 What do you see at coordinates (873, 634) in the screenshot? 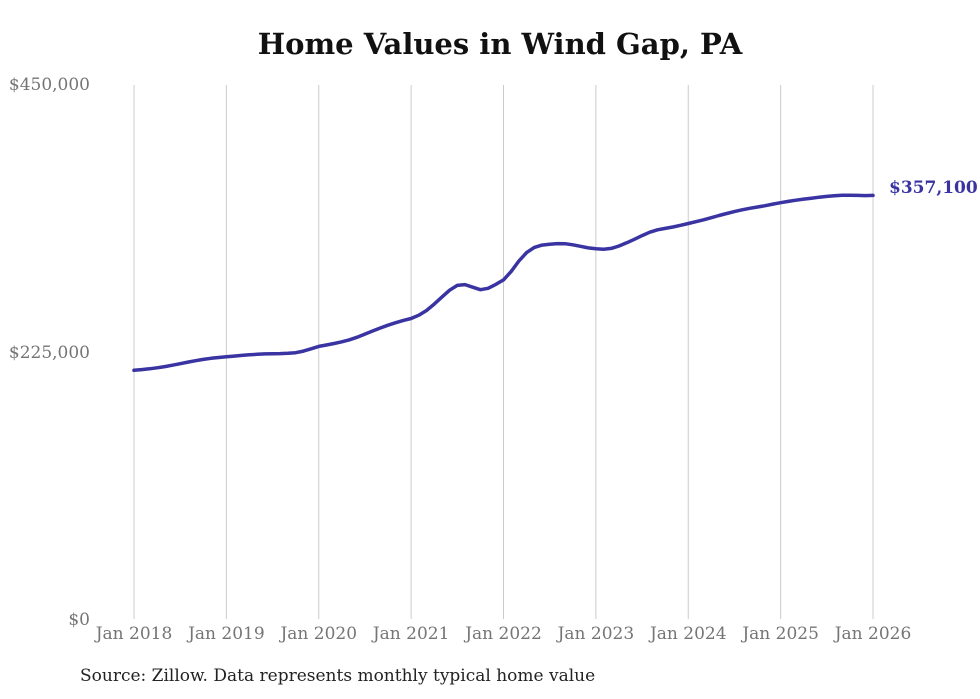
I see `x-tick-label: Jan 2026` at bounding box center [873, 634].